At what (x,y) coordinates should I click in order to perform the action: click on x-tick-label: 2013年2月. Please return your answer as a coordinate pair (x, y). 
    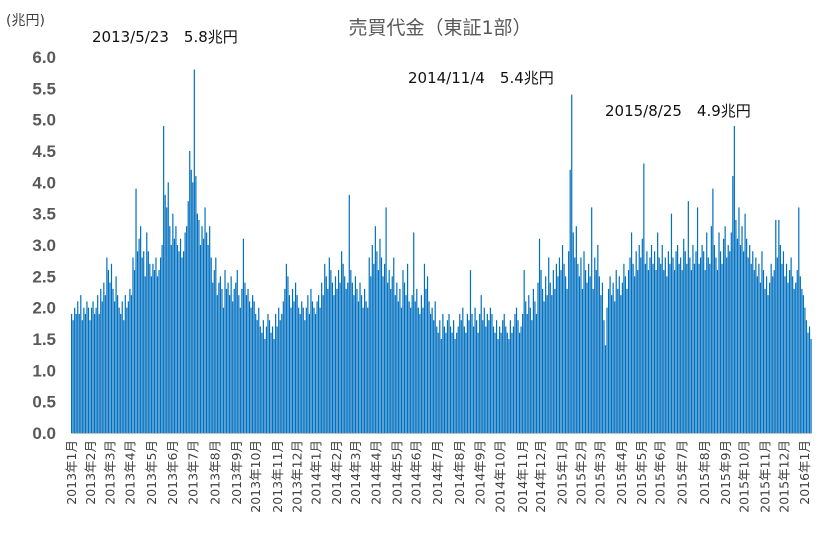
    Looking at the image, I should click on (90, 472).